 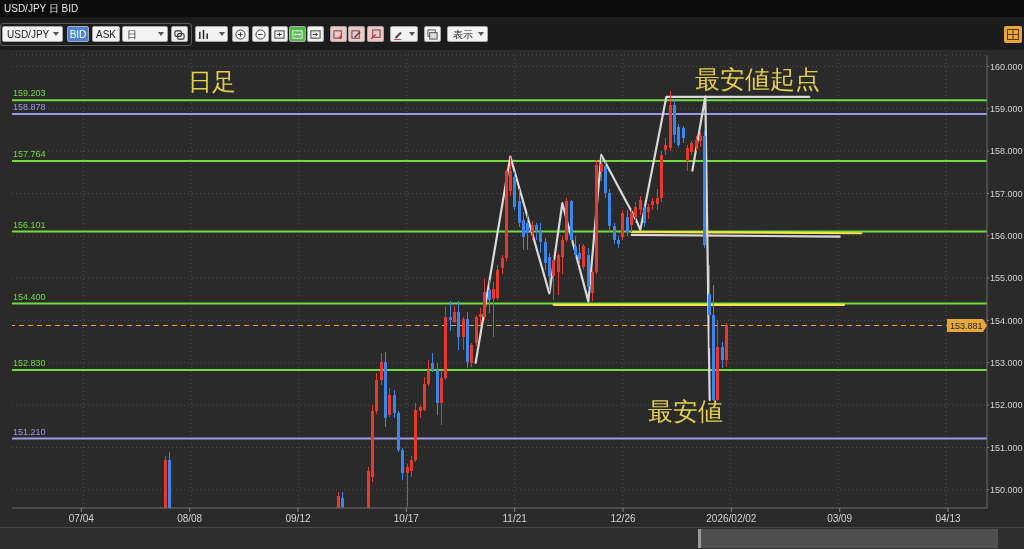 What do you see at coordinates (515, 518) in the screenshot?
I see `x-tick-label: 11/21` at bounding box center [515, 518].